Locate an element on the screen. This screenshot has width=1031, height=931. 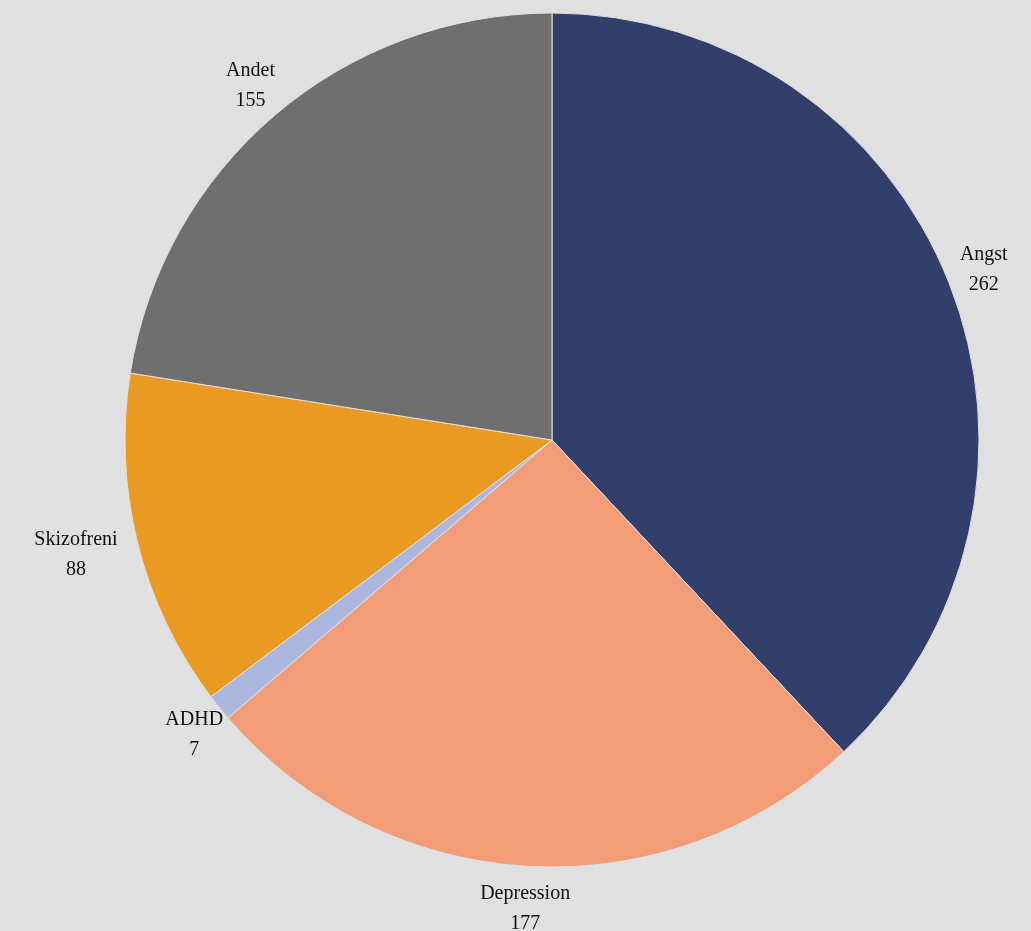
data-label: 177 is located at coordinates (525, 921).